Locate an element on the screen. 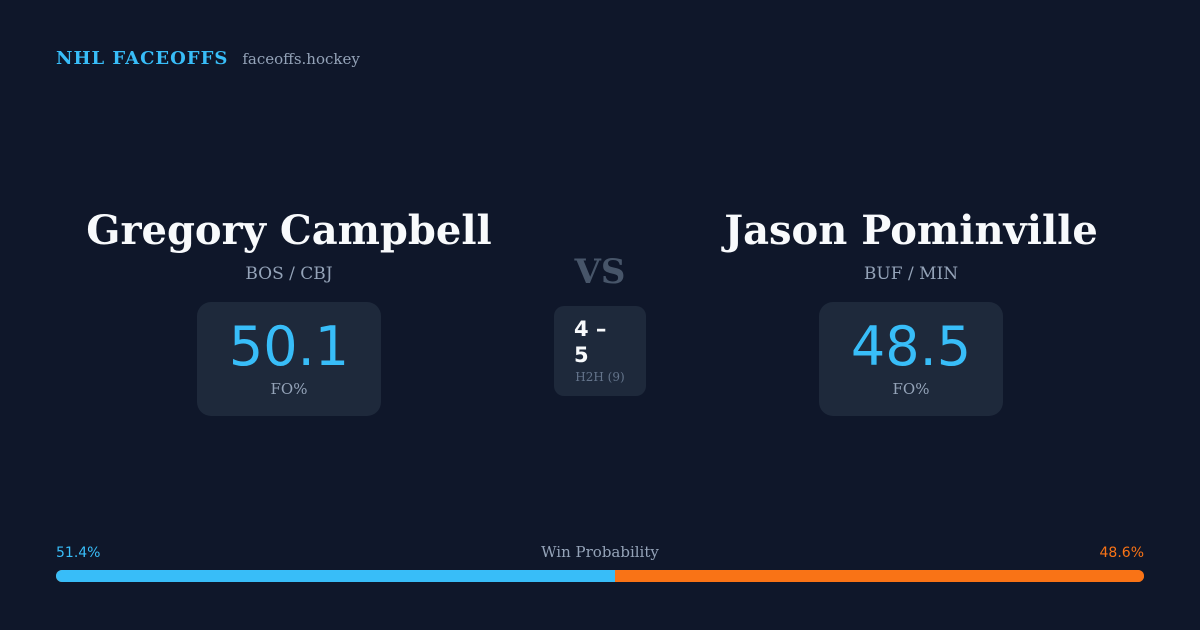  player-left-stat-card: 50.1 FO% is located at coordinates (289, 359).